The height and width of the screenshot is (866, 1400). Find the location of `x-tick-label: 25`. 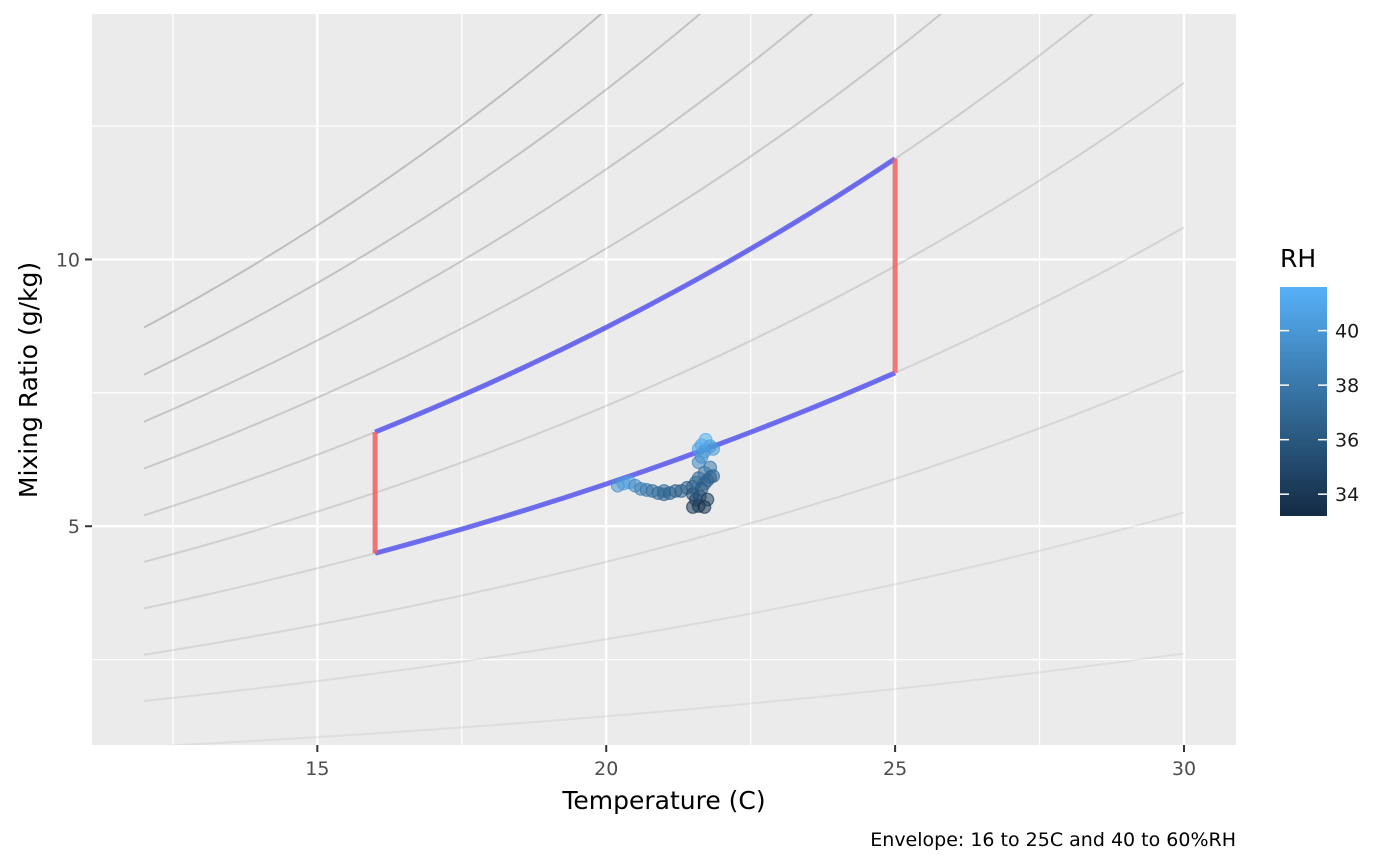

x-tick-label: 25 is located at coordinates (895, 769).